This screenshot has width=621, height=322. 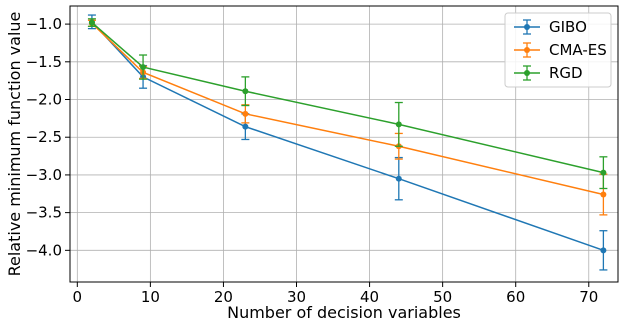 I want to click on x-tick-label: 50, so click(x=442, y=297).